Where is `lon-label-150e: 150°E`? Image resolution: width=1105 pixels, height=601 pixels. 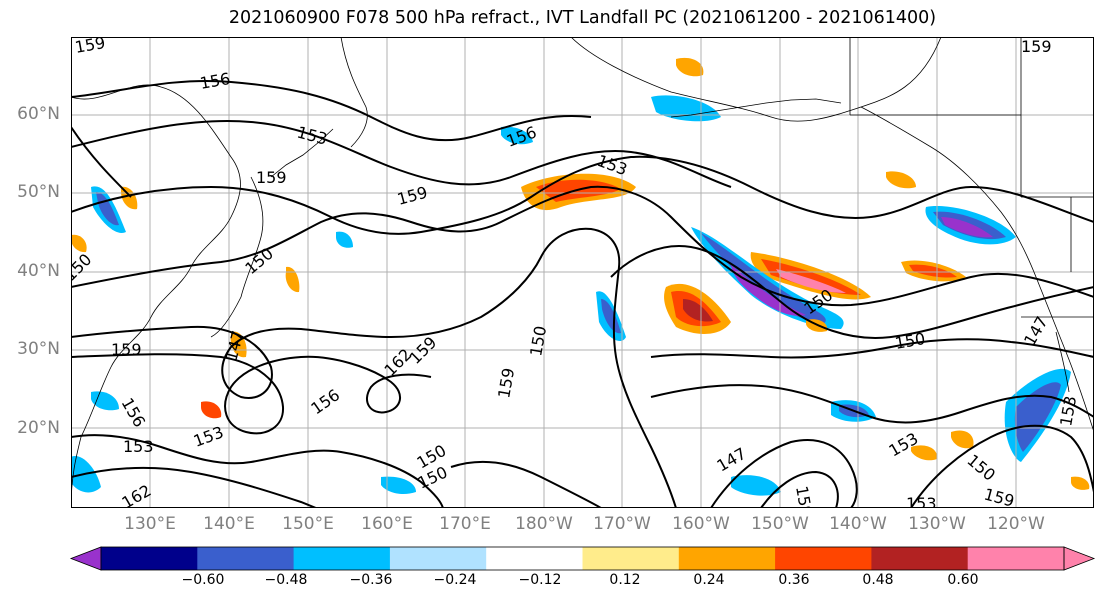 lon-label-150e: 150°E is located at coordinates (308, 524).